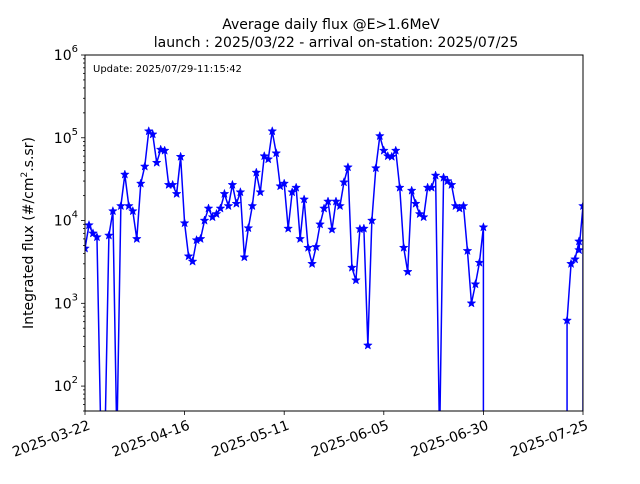 Image resolution: width=640 pixels, height=484 pixels. What do you see at coordinates (66, 54) in the screenshot?
I see `y-tick-label: 10⁶` at bounding box center [66, 54].